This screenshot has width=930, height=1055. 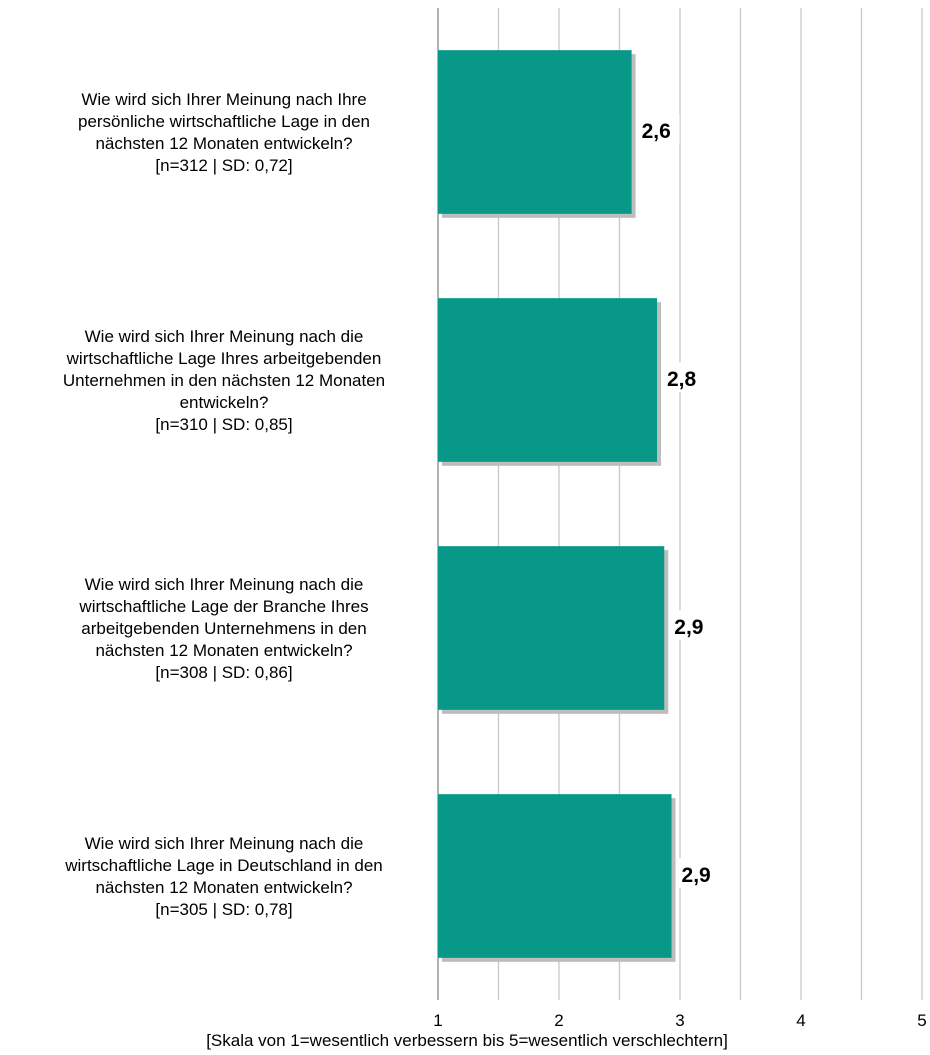 I want to click on x-tick-label: 1, so click(x=437, y=1020).